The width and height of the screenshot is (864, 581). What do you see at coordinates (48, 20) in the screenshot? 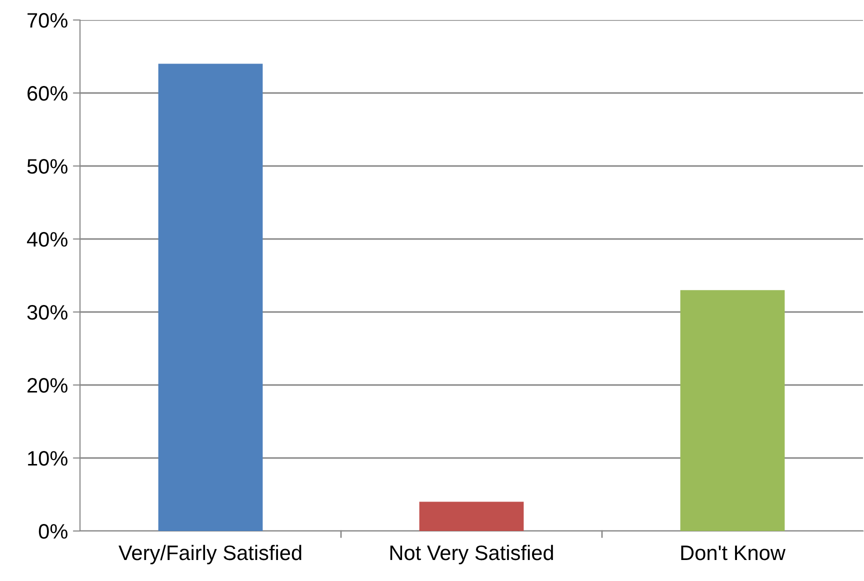
I see `y-tick-label: 70%` at bounding box center [48, 20].